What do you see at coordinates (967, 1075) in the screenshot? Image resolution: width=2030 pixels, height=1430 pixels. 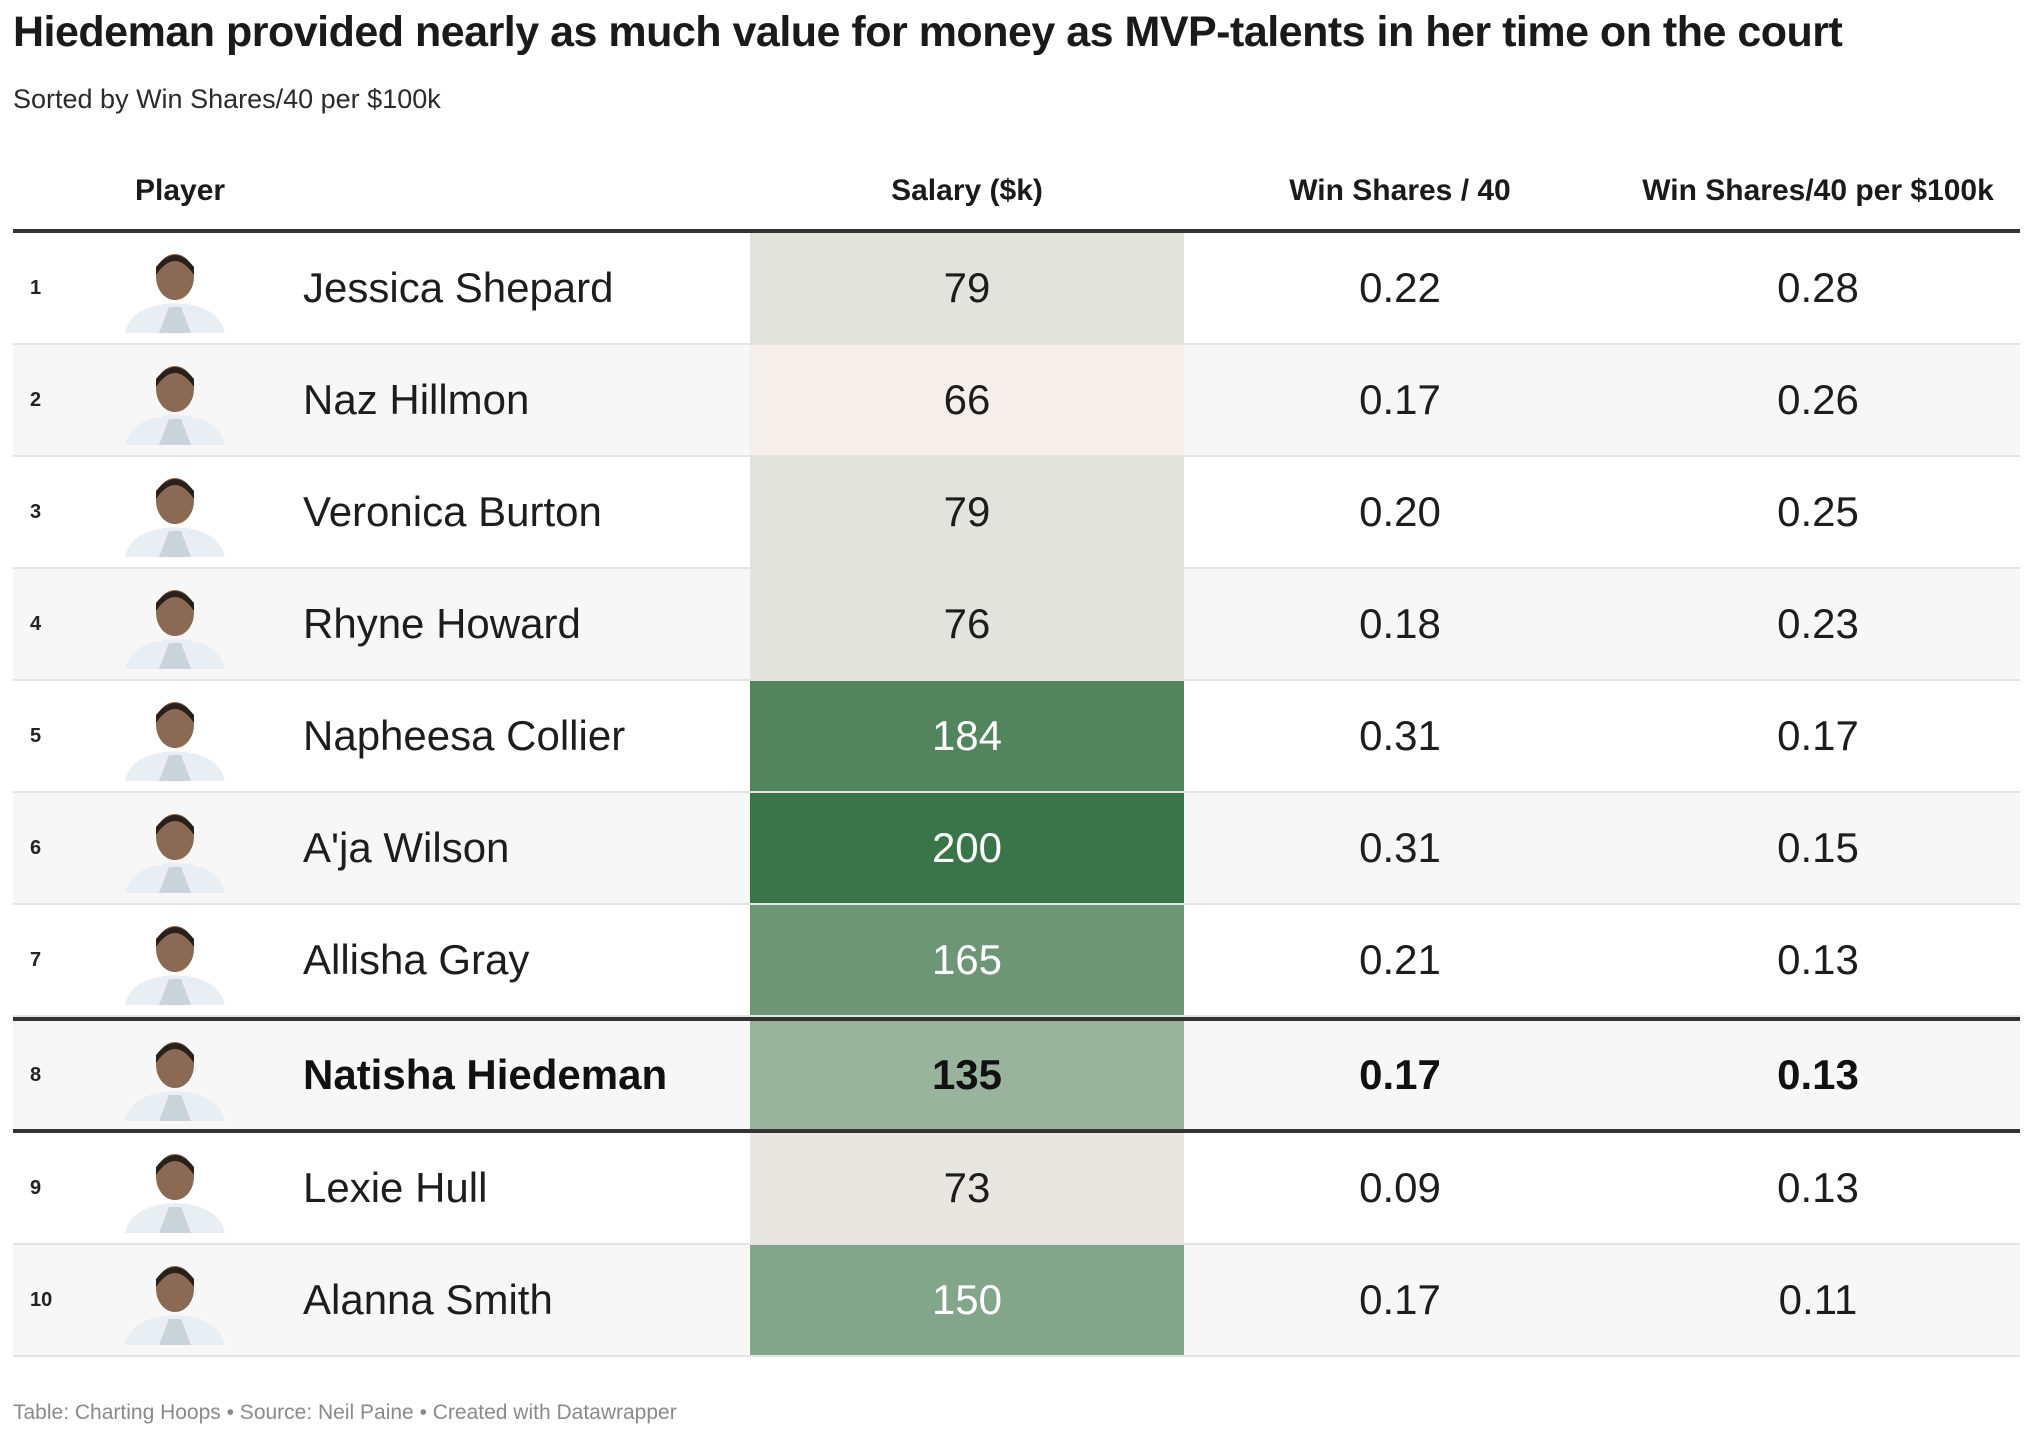 I see `salary-cell: 135` at bounding box center [967, 1075].